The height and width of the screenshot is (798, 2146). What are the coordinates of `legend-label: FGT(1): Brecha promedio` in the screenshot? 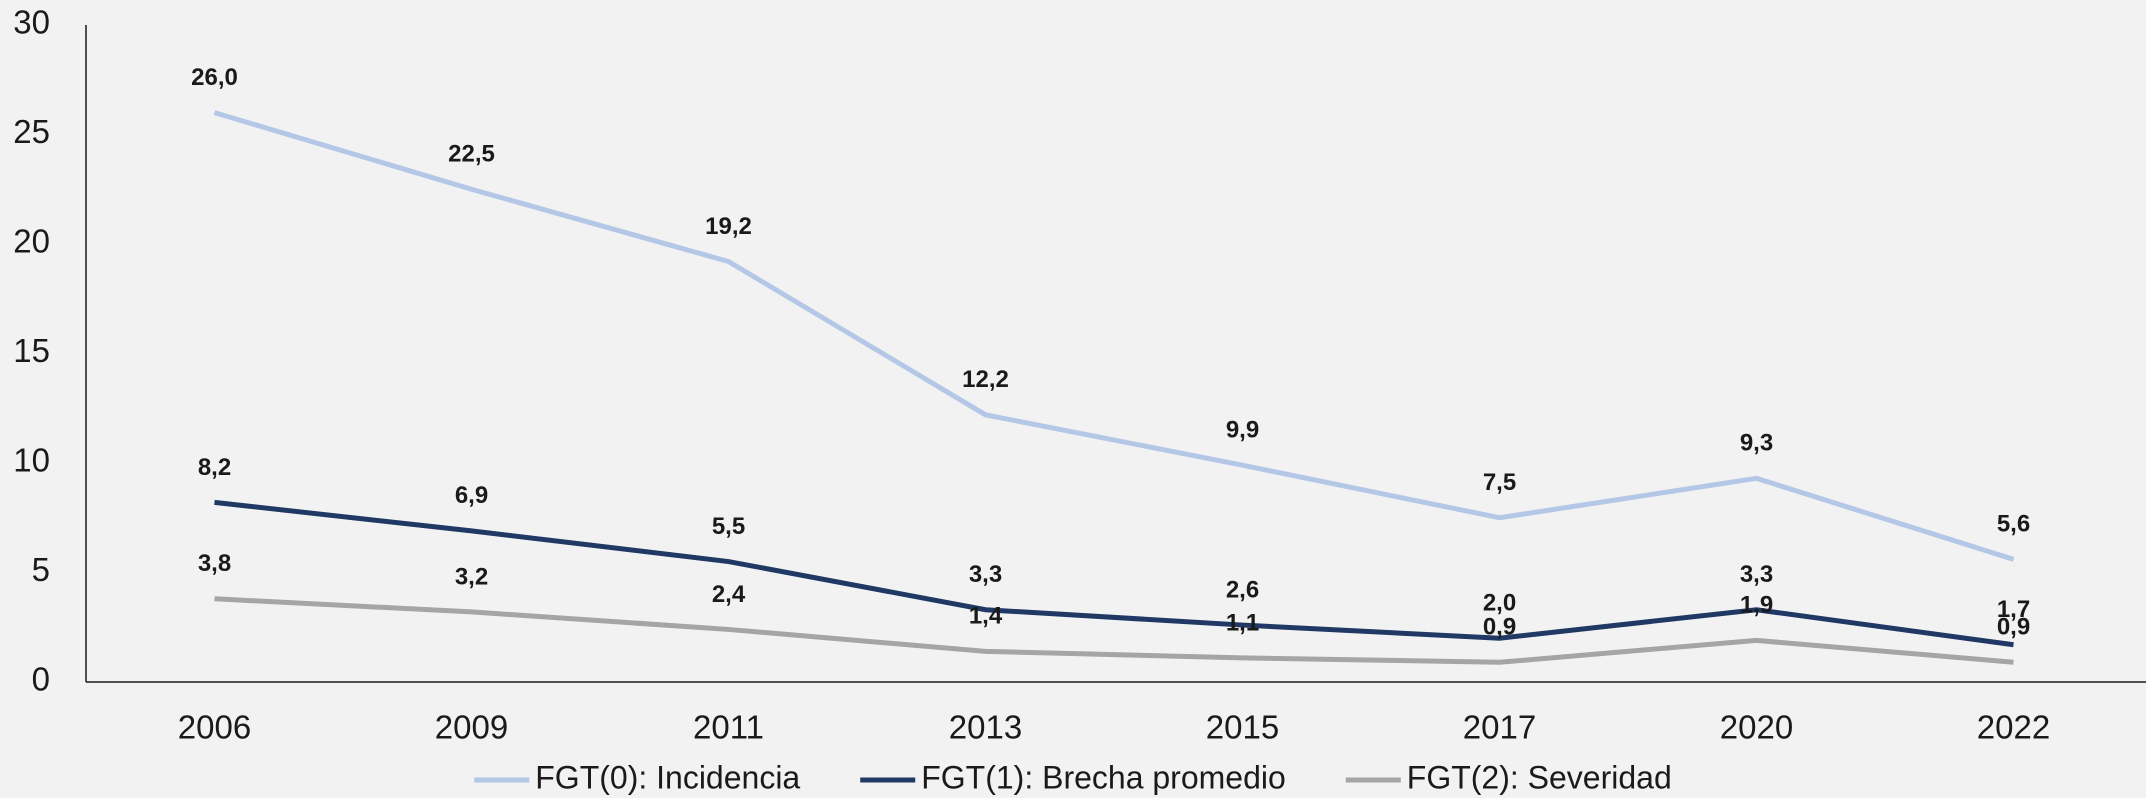 It's located at (1103, 777).